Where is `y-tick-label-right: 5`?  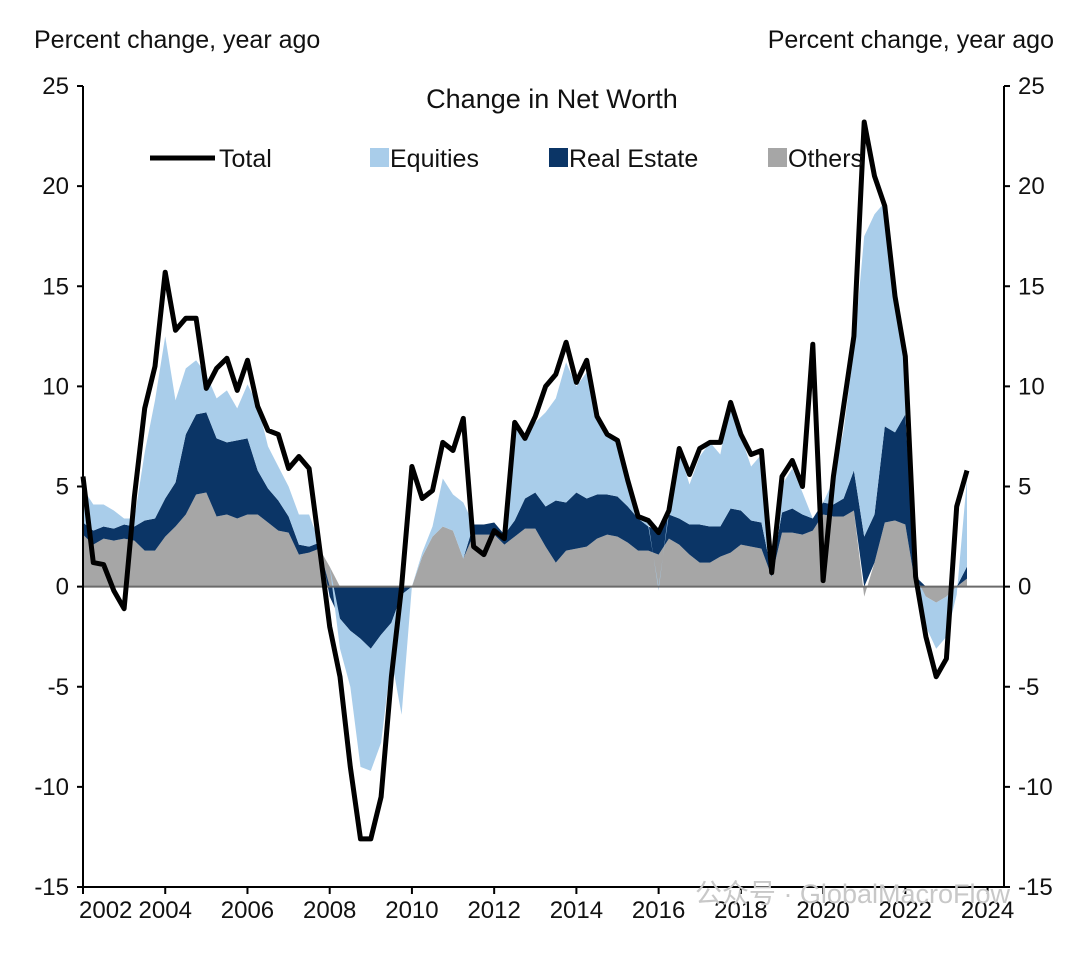
y-tick-label-right: 5 is located at coordinates (1024, 487).